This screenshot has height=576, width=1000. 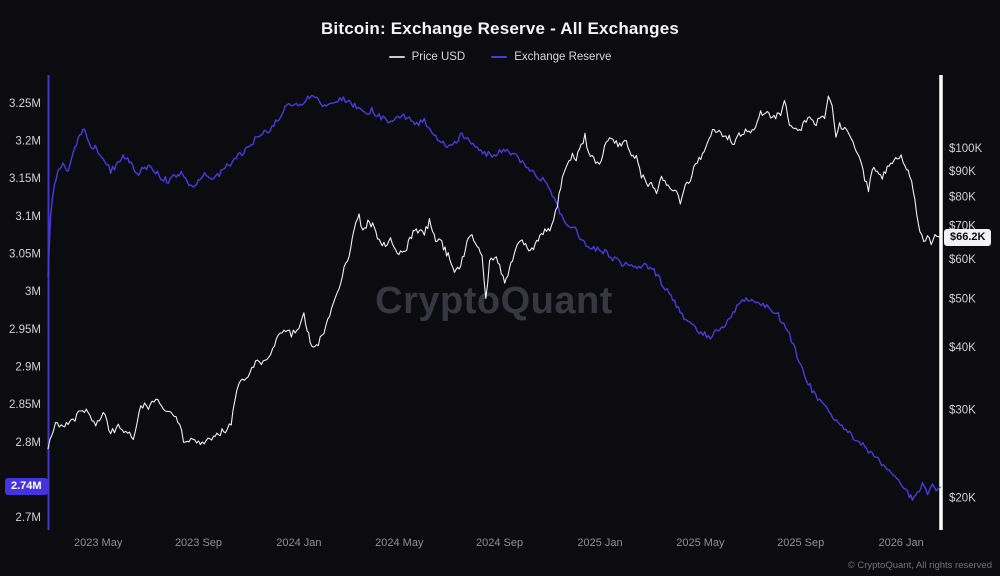 What do you see at coordinates (962, 348) in the screenshot?
I see `y-right-tick-label: $40K` at bounding box center [962, 348].